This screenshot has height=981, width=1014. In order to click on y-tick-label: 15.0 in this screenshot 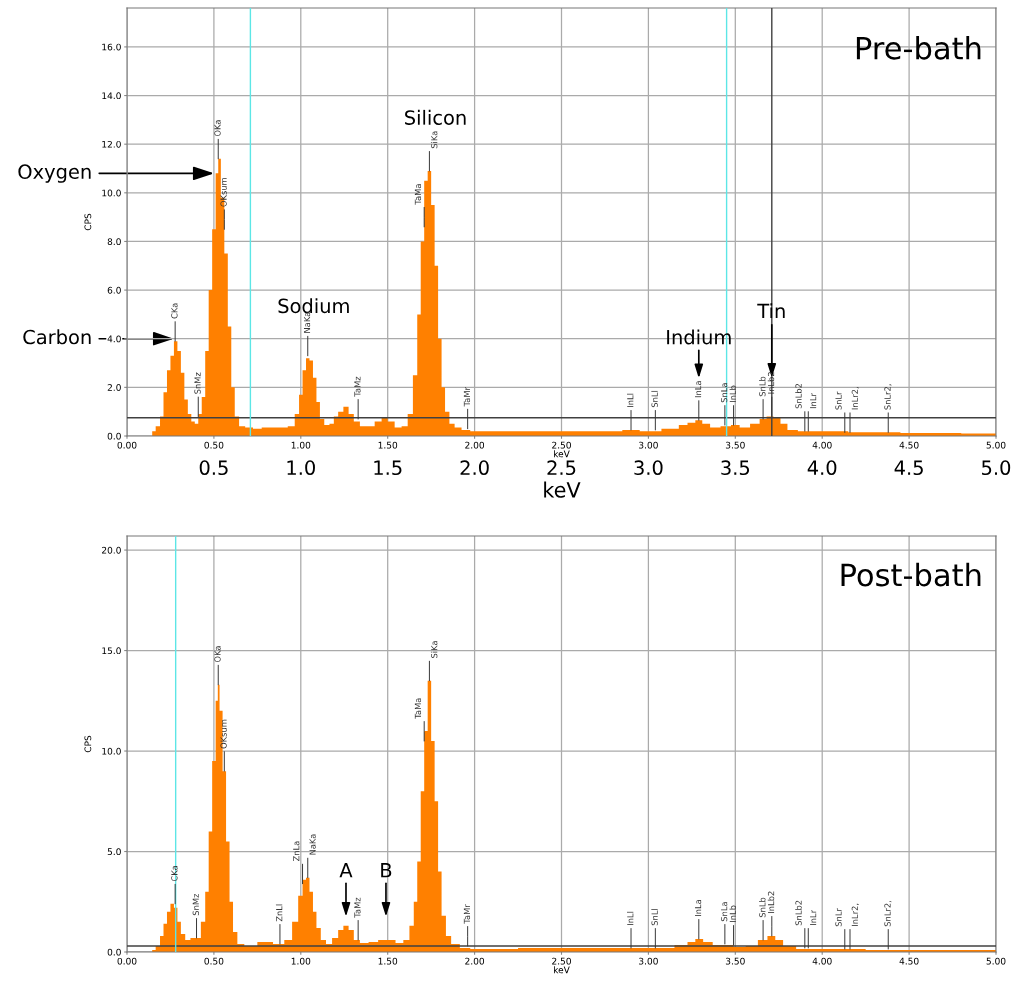, I will do `click(111, 651)`.